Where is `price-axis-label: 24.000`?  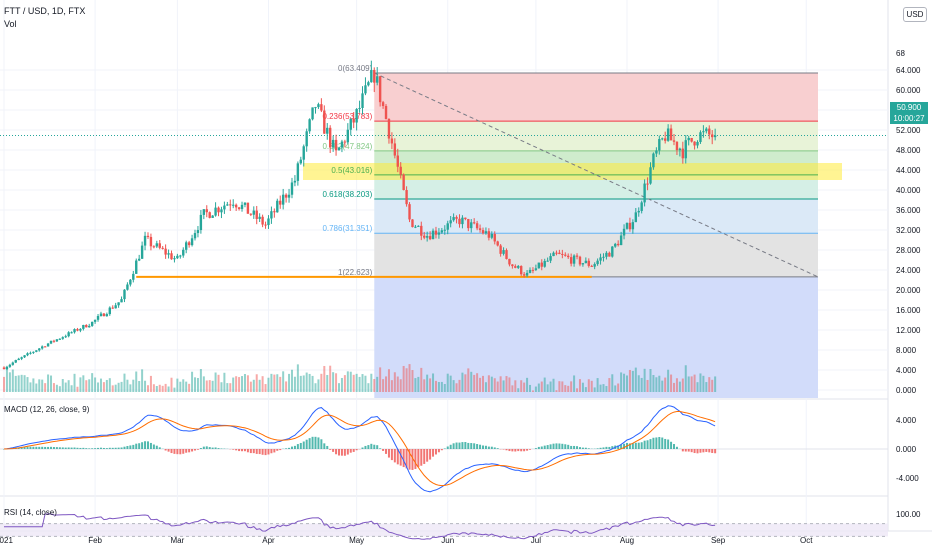 price-axis-label: 24.000 is located at coordinates (908, 270).